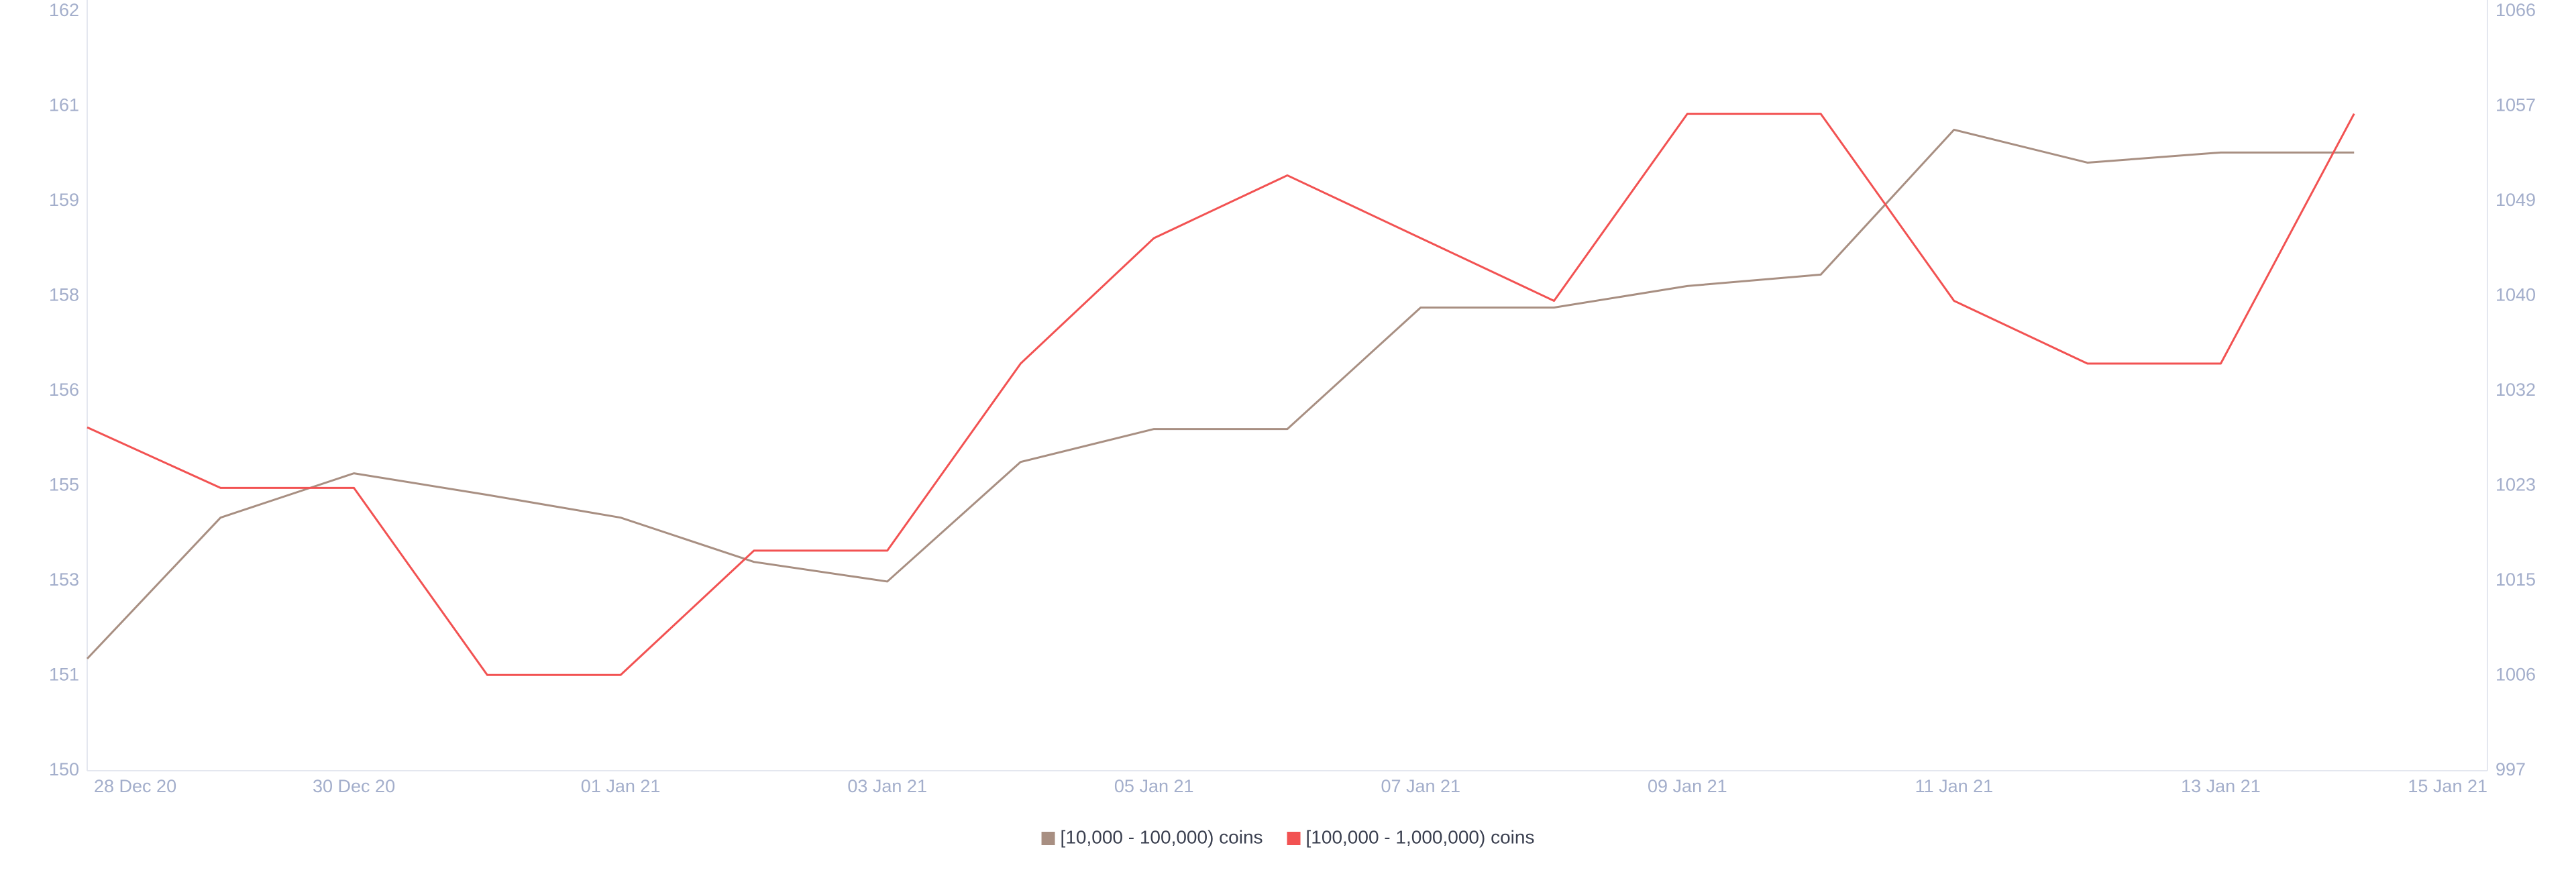 This screenshot has height=872, width=2576. What do you see at coordinates (1420, 836) in the screenshot?
I see `legend-label: [100,000 - 1,000,000) coins` at bounding box center [1420, 836].